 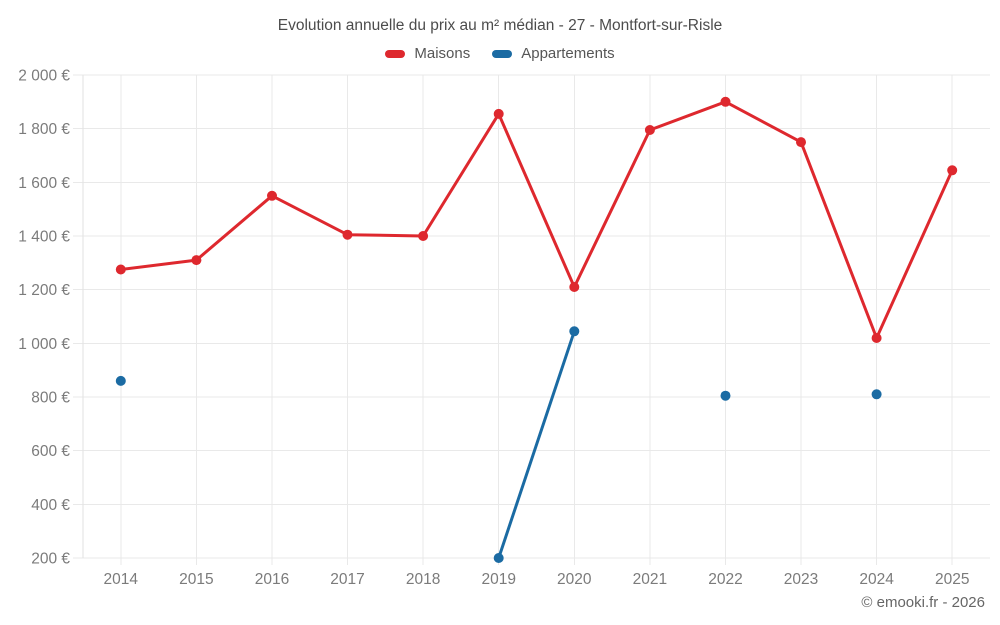 I want to click on marker-maisons-2014, so click(x=120, y=269).